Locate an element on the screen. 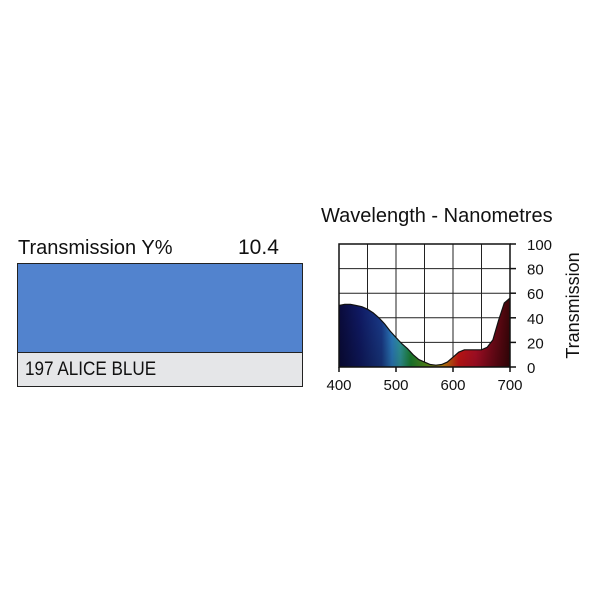 Image resolution: width=600 pixels, height=600 pixels. y-tick-label: 40 is located at coordinates (535, 319).